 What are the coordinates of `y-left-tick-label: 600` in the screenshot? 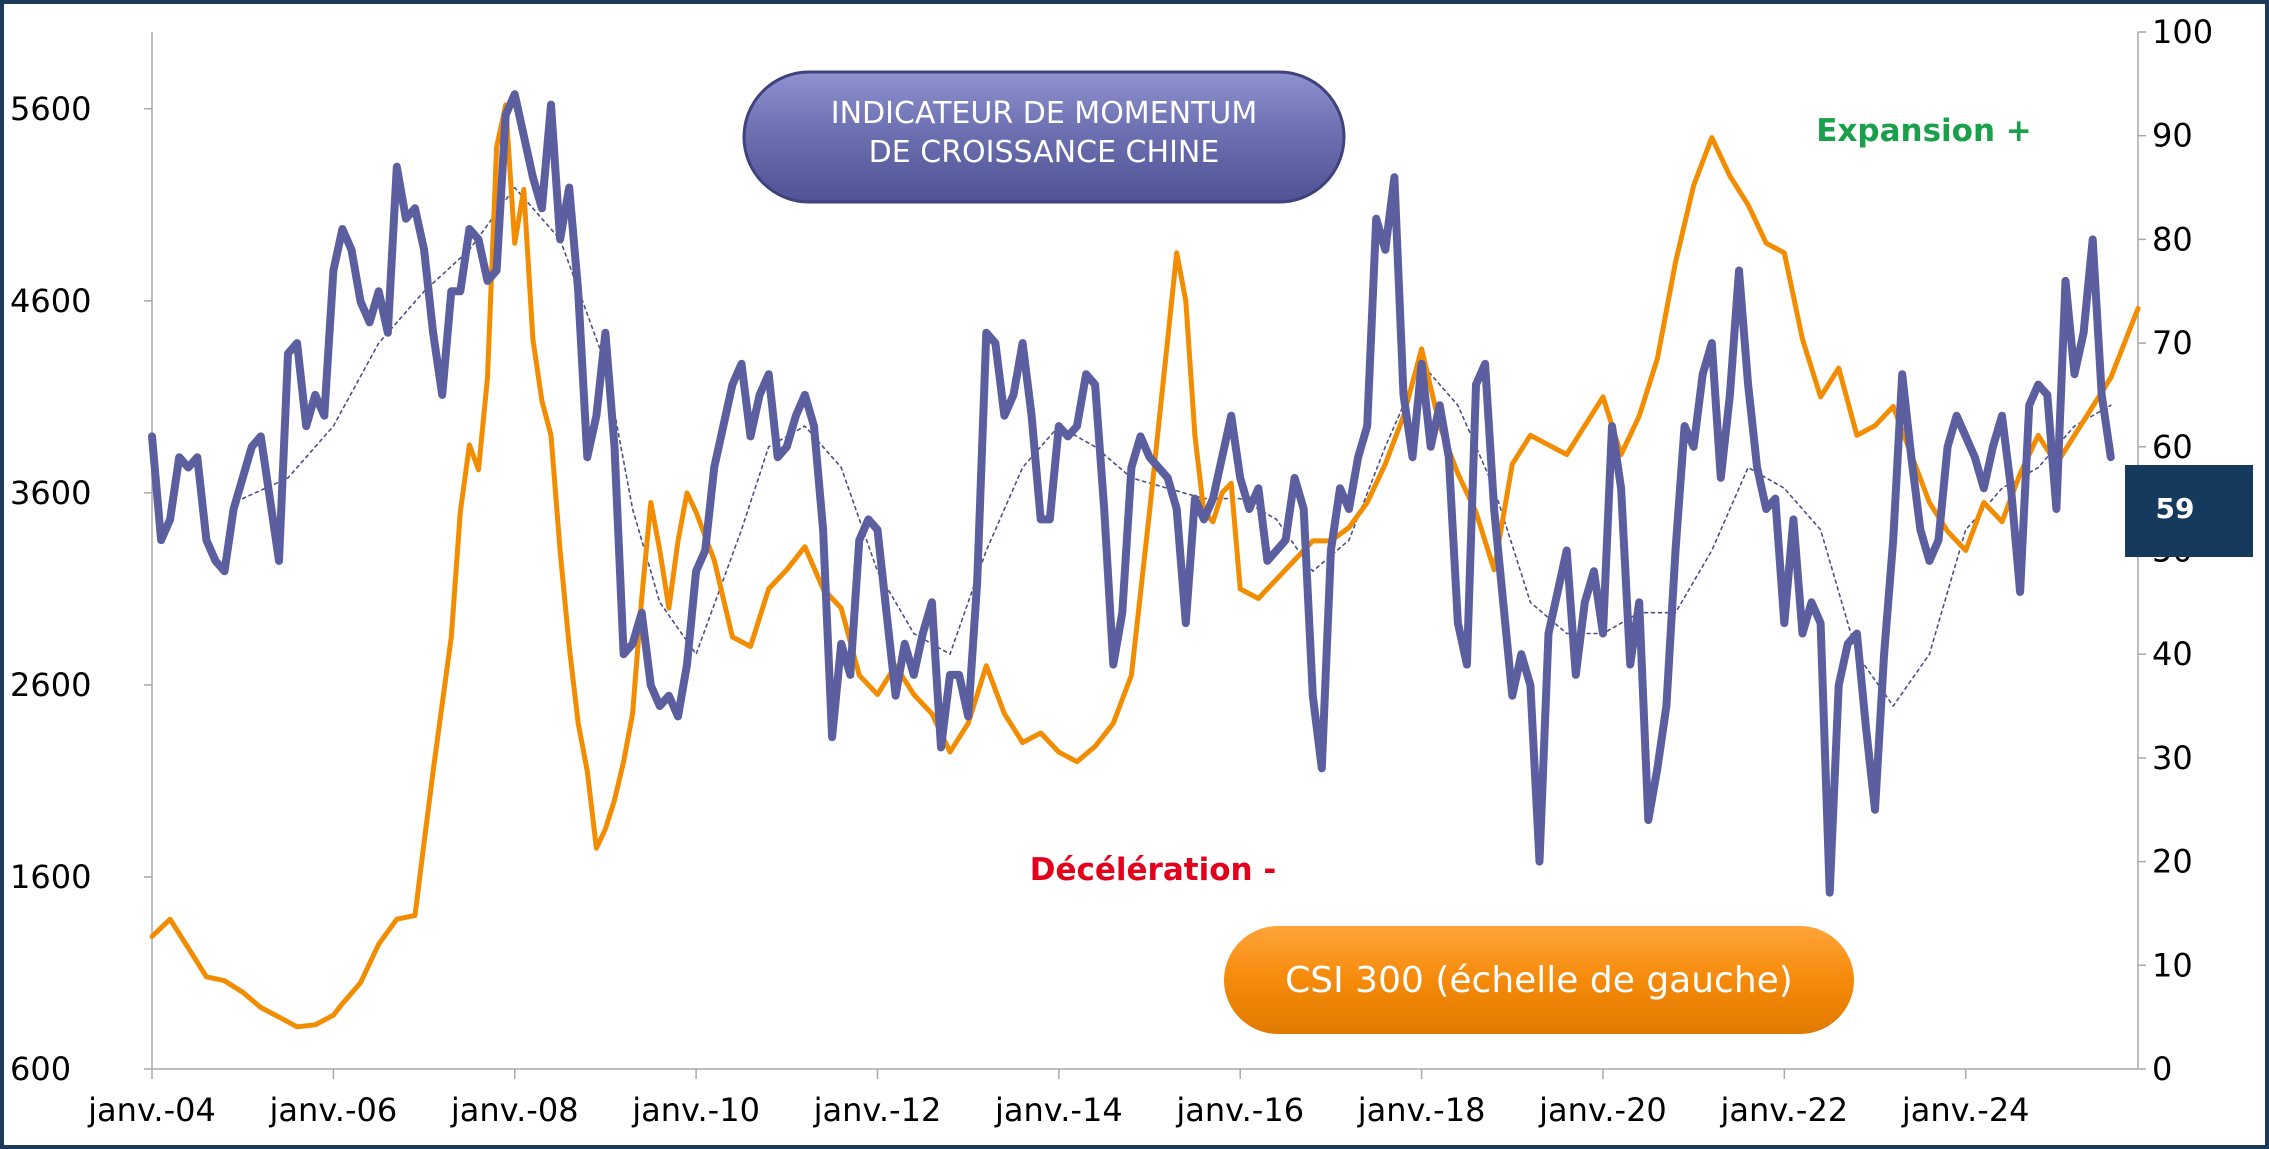 It's located at (40, 1069).